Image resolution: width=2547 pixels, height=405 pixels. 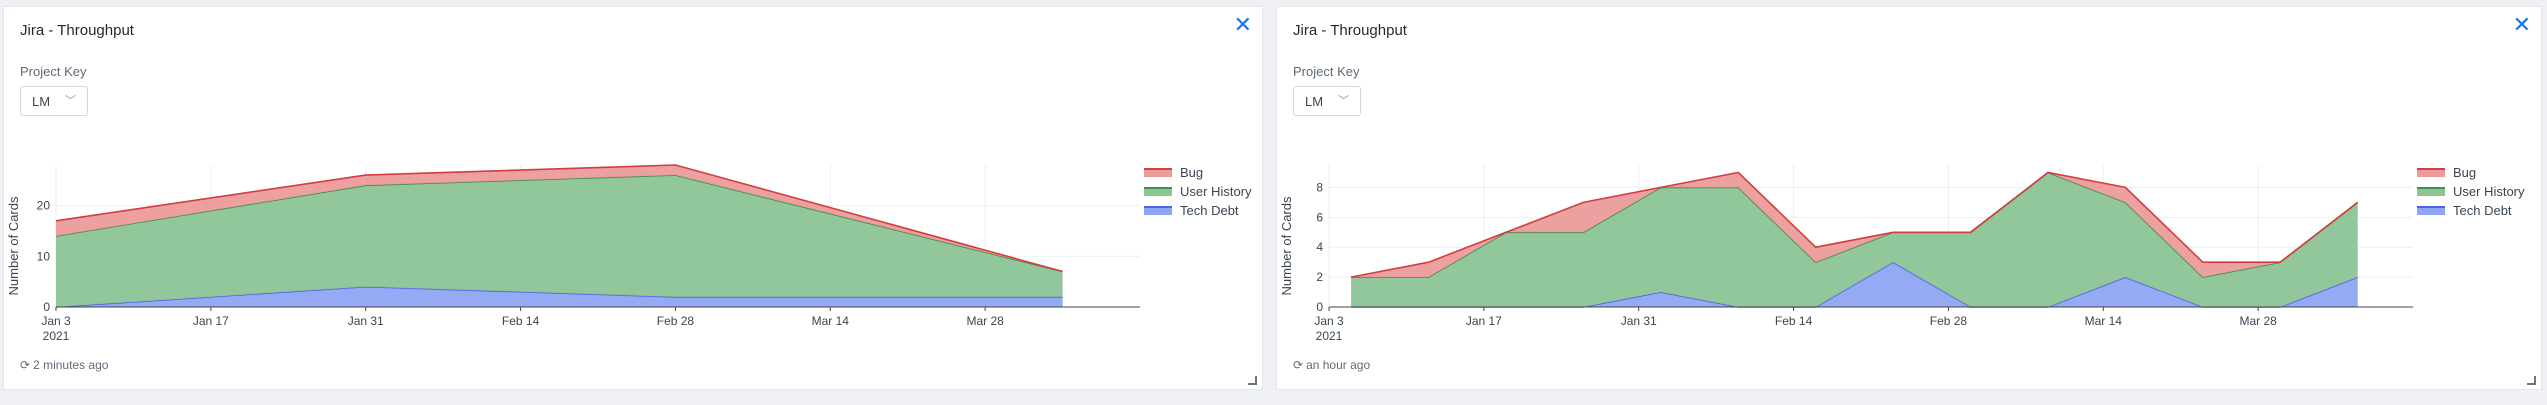 I want to click on last-updated: ⟳ an hour ago, so click(x=1331, y=365).